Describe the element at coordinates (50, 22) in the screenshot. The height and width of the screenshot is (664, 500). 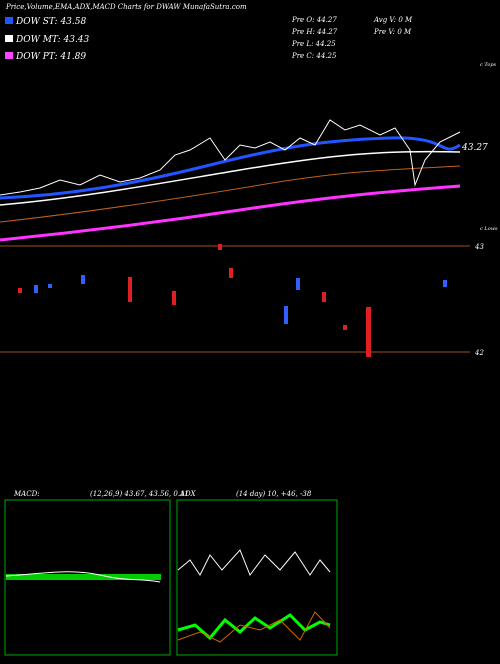
I see `legend-st: DOW ST: 43.58` at that location.